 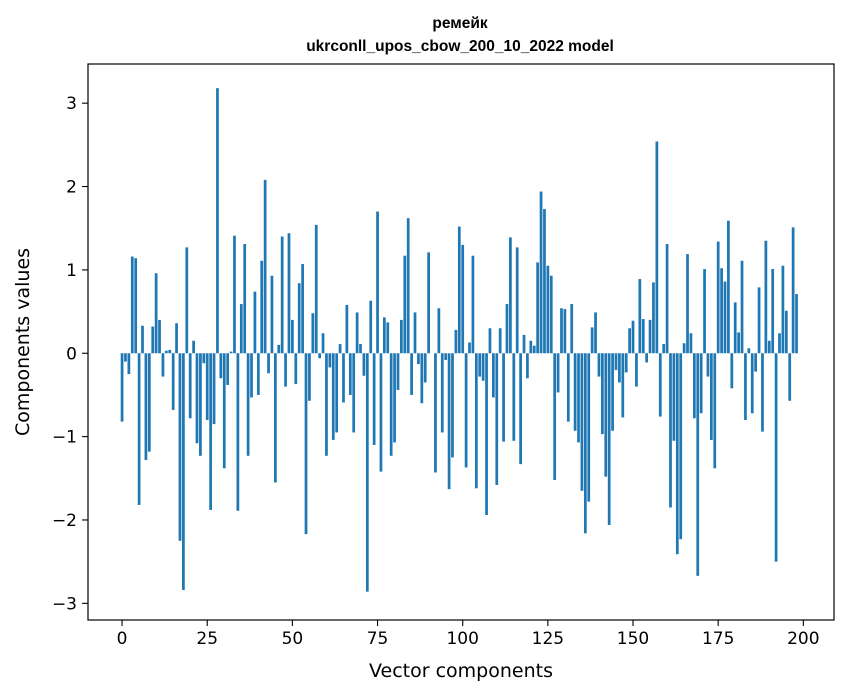 What do you see at coordinates (462, 639) in the screenshot?
I see `x-tick-label: 100` at bounding box center [462, 639].